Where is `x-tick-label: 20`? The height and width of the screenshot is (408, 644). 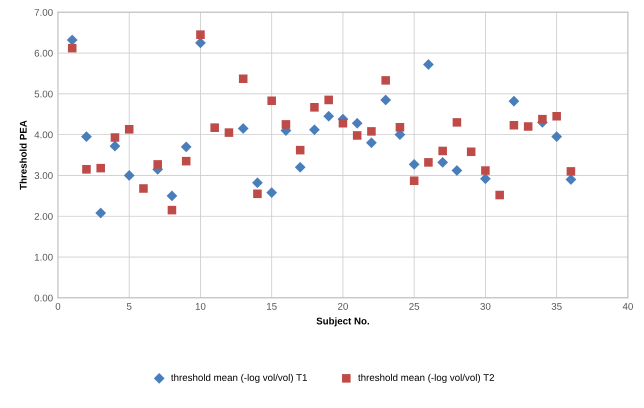 x-tick-label: 20 is located at coordinates (343, 306).